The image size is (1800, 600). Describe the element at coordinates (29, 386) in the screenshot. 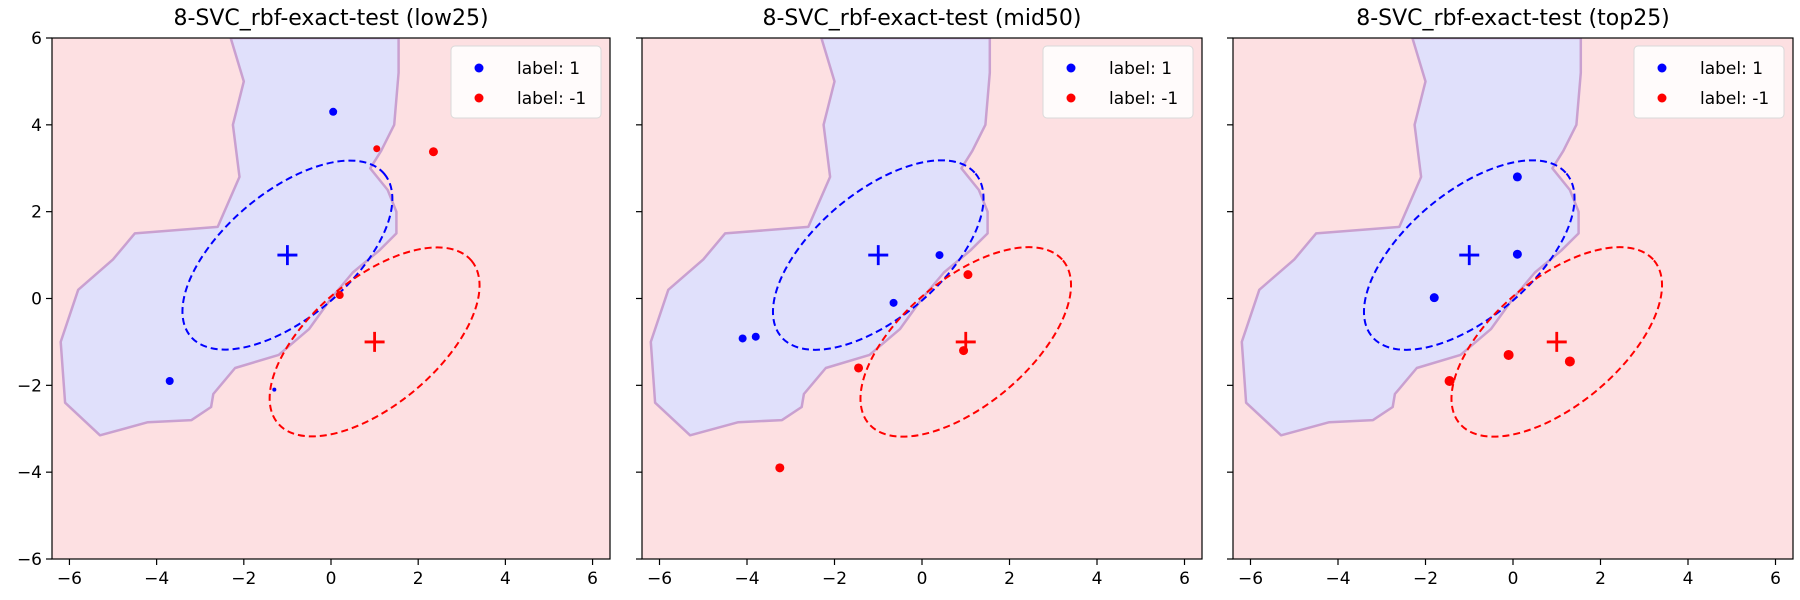

I see `y-tick-label: −2` at that location.